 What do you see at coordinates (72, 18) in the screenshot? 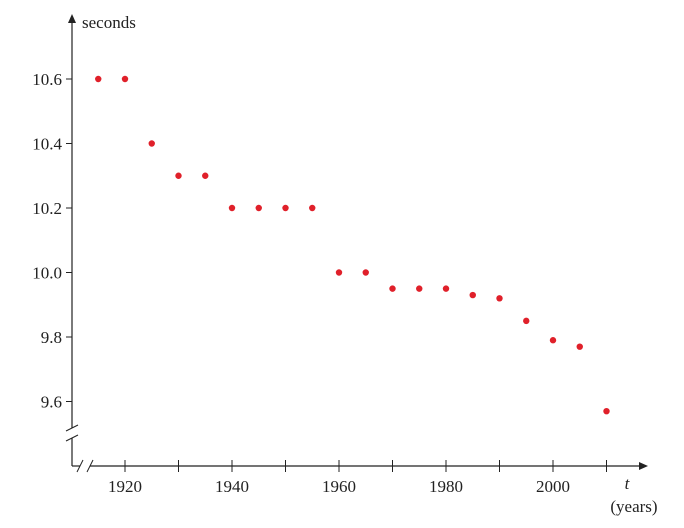
I see `y-axis-arrow-icon` at bounding box center [72, 18].